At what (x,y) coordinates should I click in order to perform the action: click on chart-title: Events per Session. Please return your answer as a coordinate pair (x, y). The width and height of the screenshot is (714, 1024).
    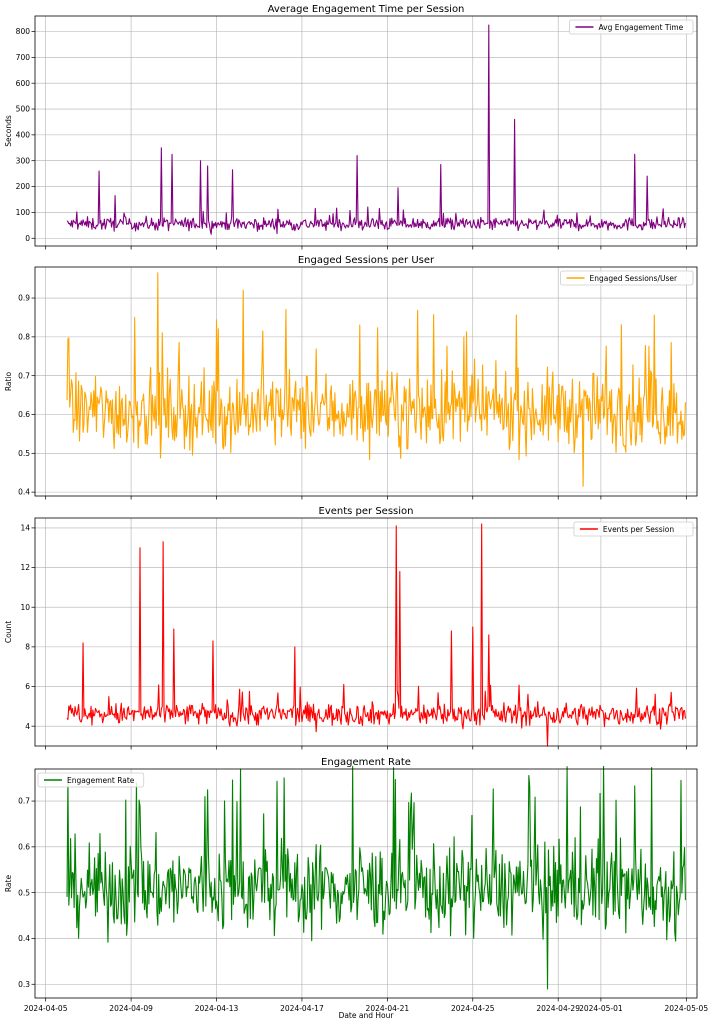
    Looking at the image, I should click on (366, 511).